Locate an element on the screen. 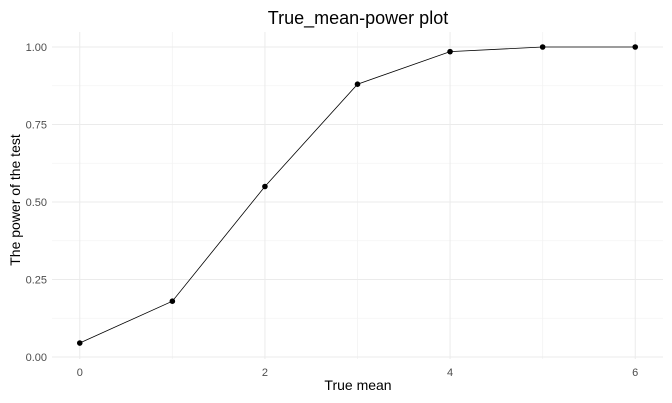  x-axis-title: True mean is located at coordinates (357, 385).